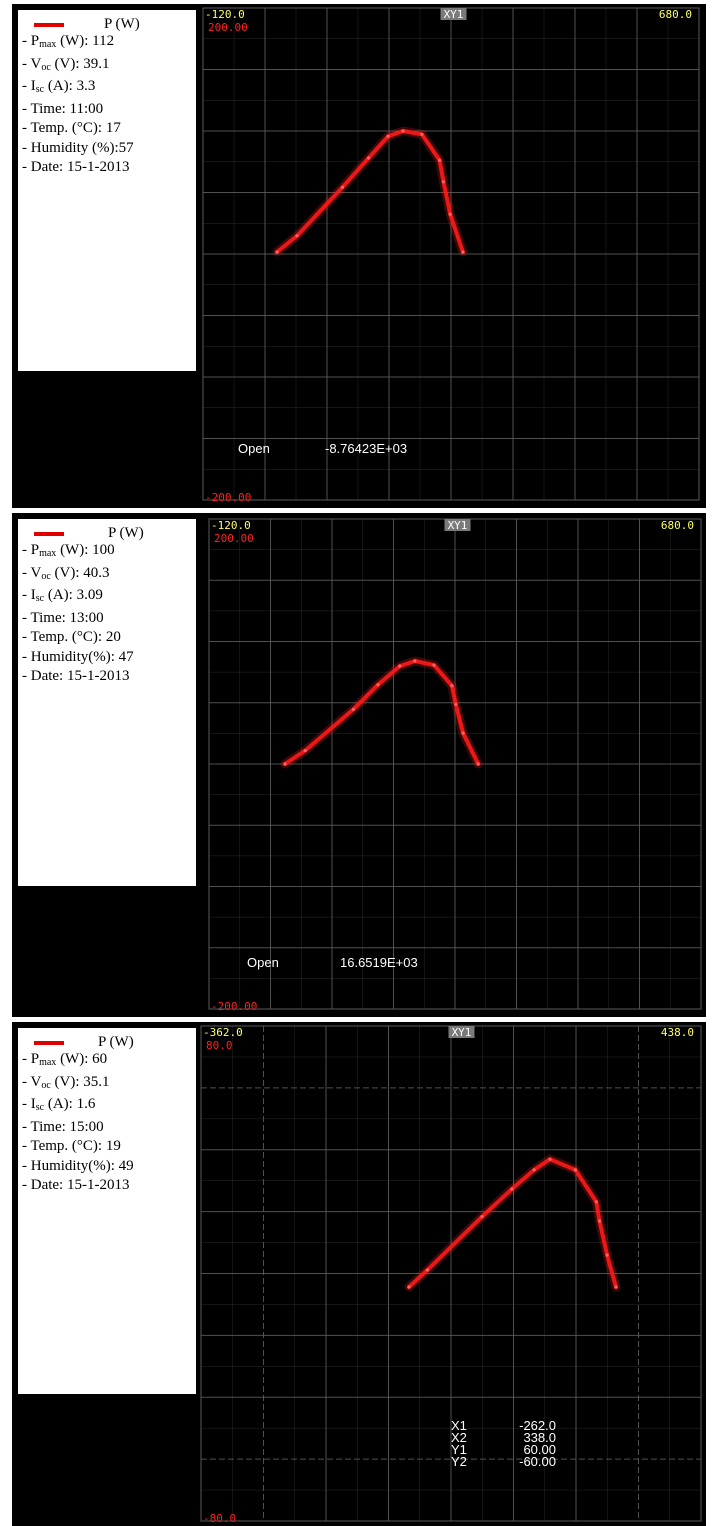  Describe the element at coordinates (366, 448) in the screenshot. I see `readout-value: -8.76423E+03` at that location.